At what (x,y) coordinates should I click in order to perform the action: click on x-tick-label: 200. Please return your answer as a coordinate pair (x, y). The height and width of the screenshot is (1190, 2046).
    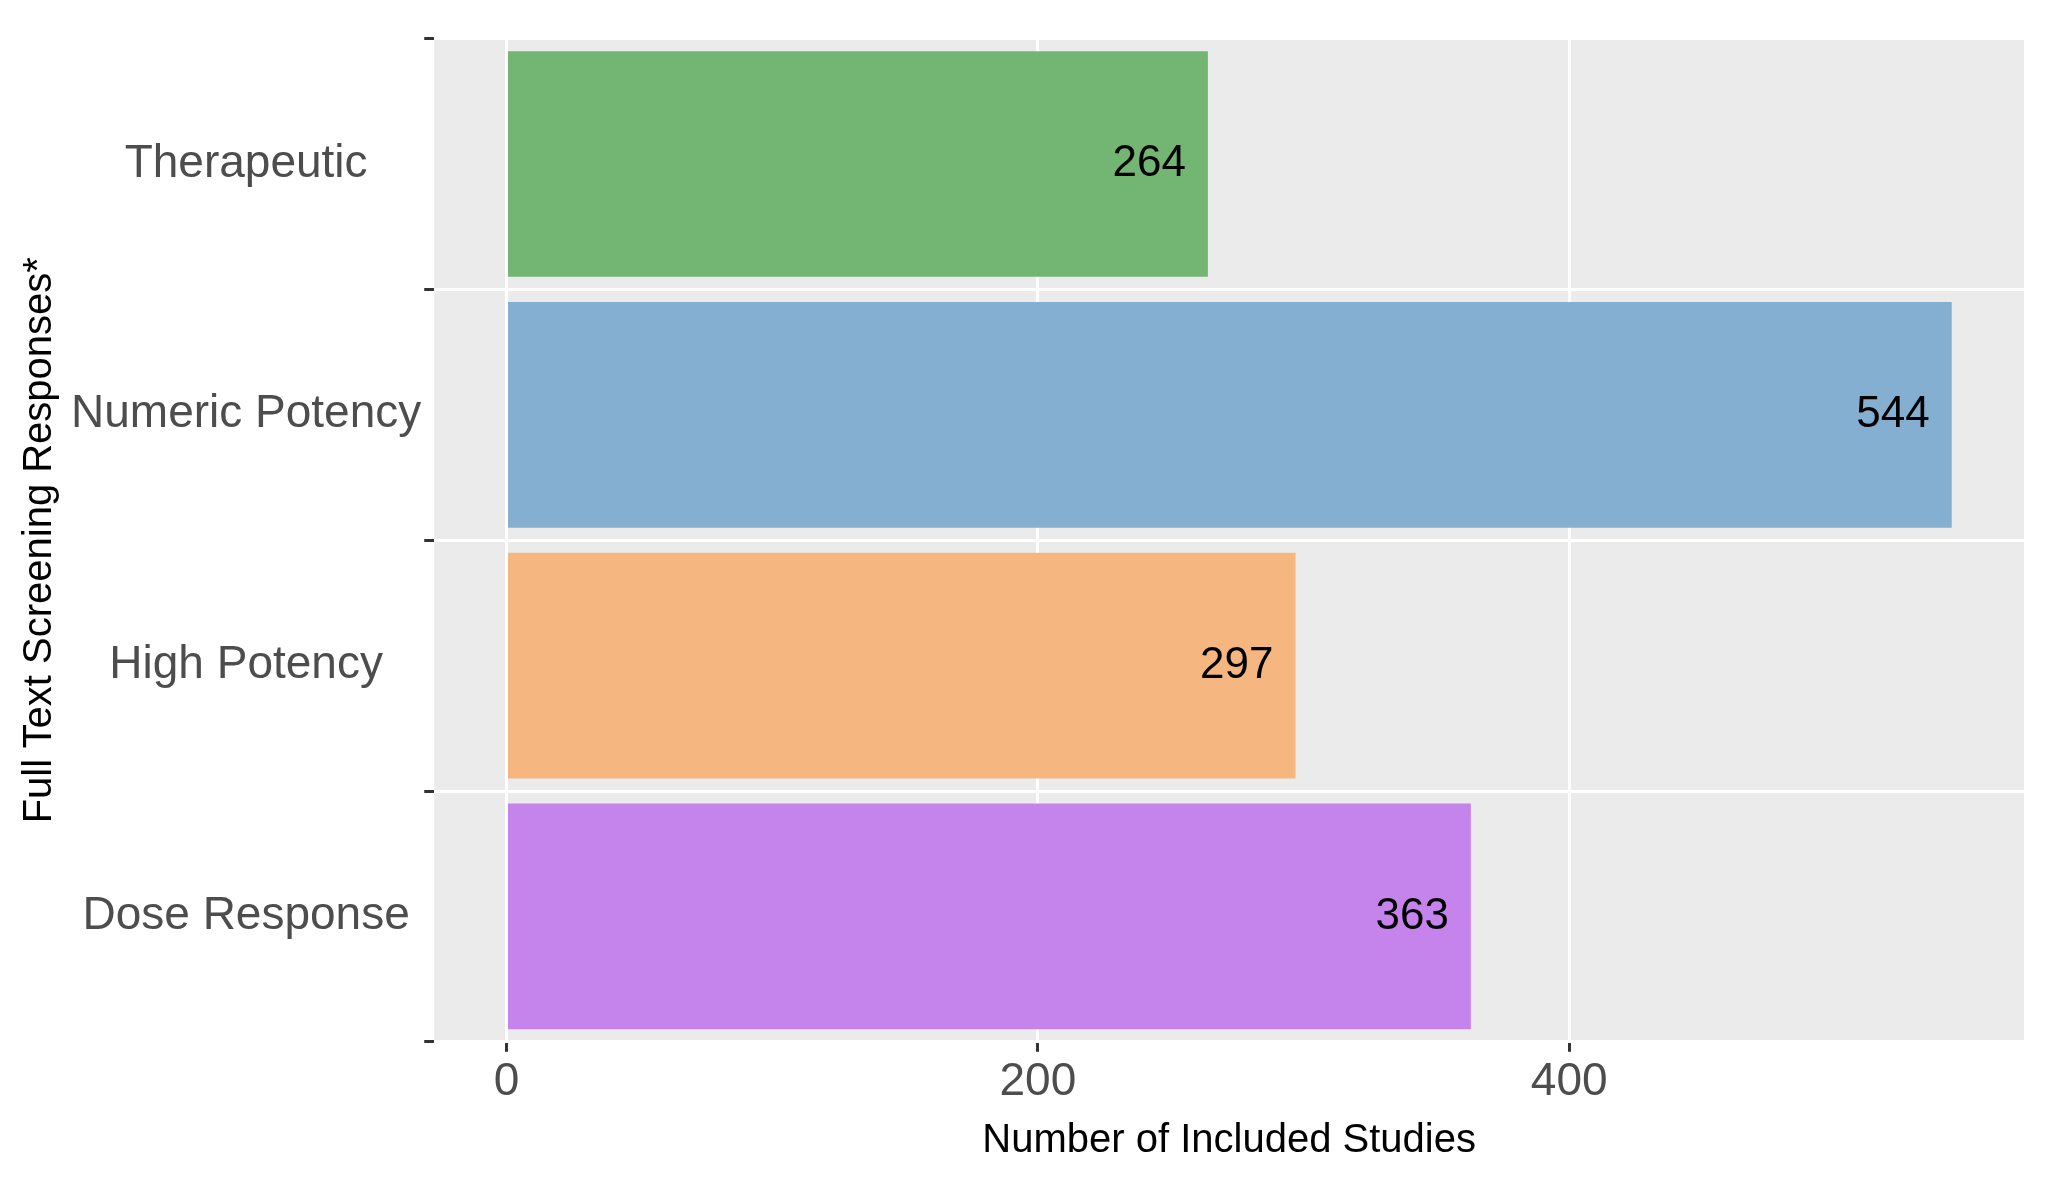
    Looking at the image, I should click on (1038, 1079).